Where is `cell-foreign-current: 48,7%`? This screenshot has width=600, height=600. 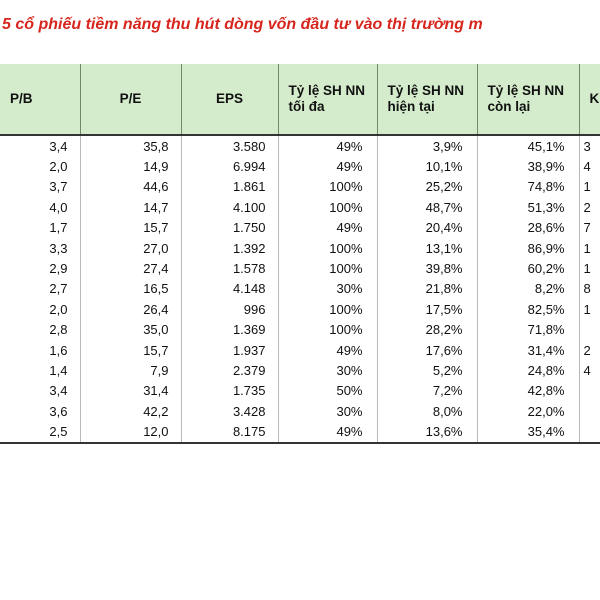 cell-foreign-current: 48,7% is located at coordinates (427, 207).